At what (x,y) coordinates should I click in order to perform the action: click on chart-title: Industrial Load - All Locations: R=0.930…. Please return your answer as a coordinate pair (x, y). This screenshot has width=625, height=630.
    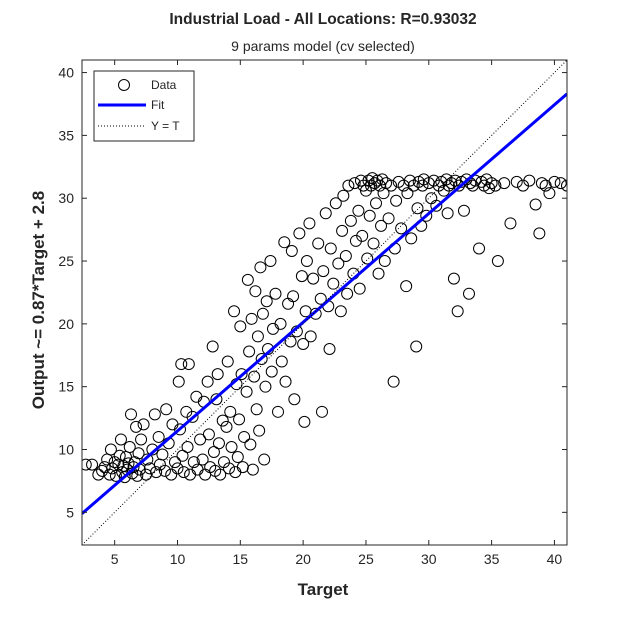
    Looking at the image, I should click on (322, 19).